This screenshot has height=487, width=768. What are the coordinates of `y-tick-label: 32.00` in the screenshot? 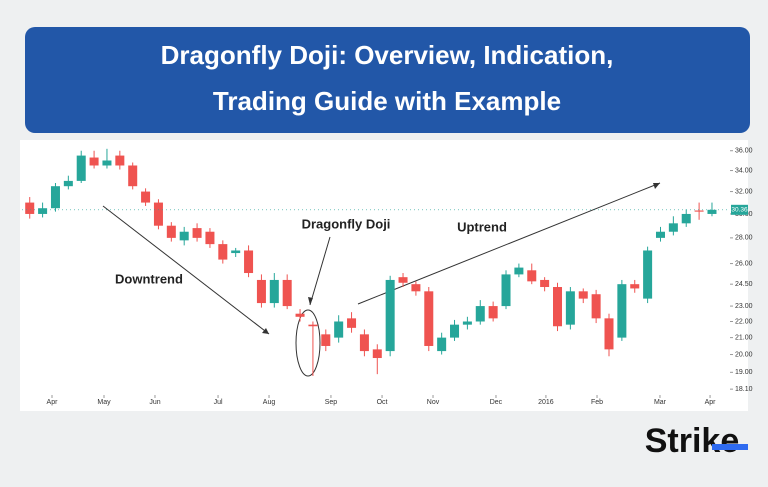 It's located at (744, 191).